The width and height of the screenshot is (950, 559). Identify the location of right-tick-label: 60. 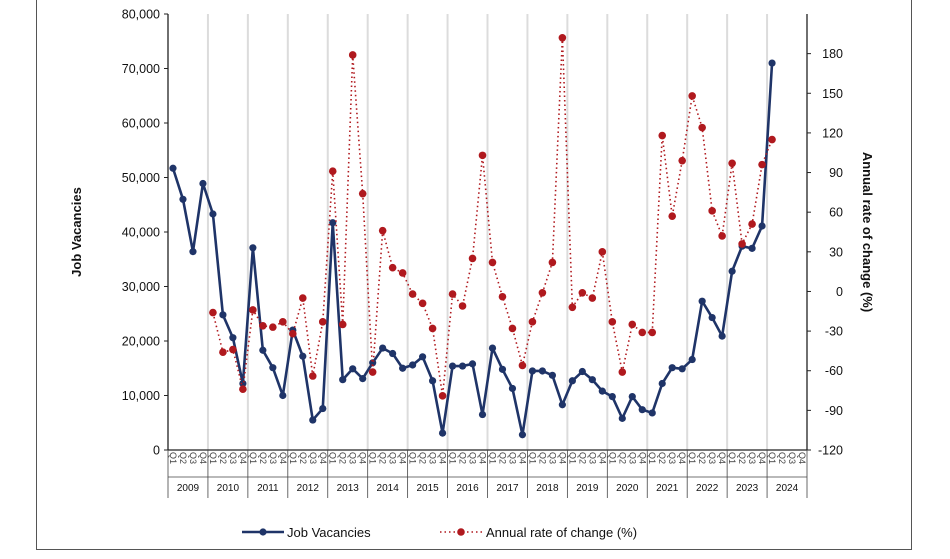
(836, 213).